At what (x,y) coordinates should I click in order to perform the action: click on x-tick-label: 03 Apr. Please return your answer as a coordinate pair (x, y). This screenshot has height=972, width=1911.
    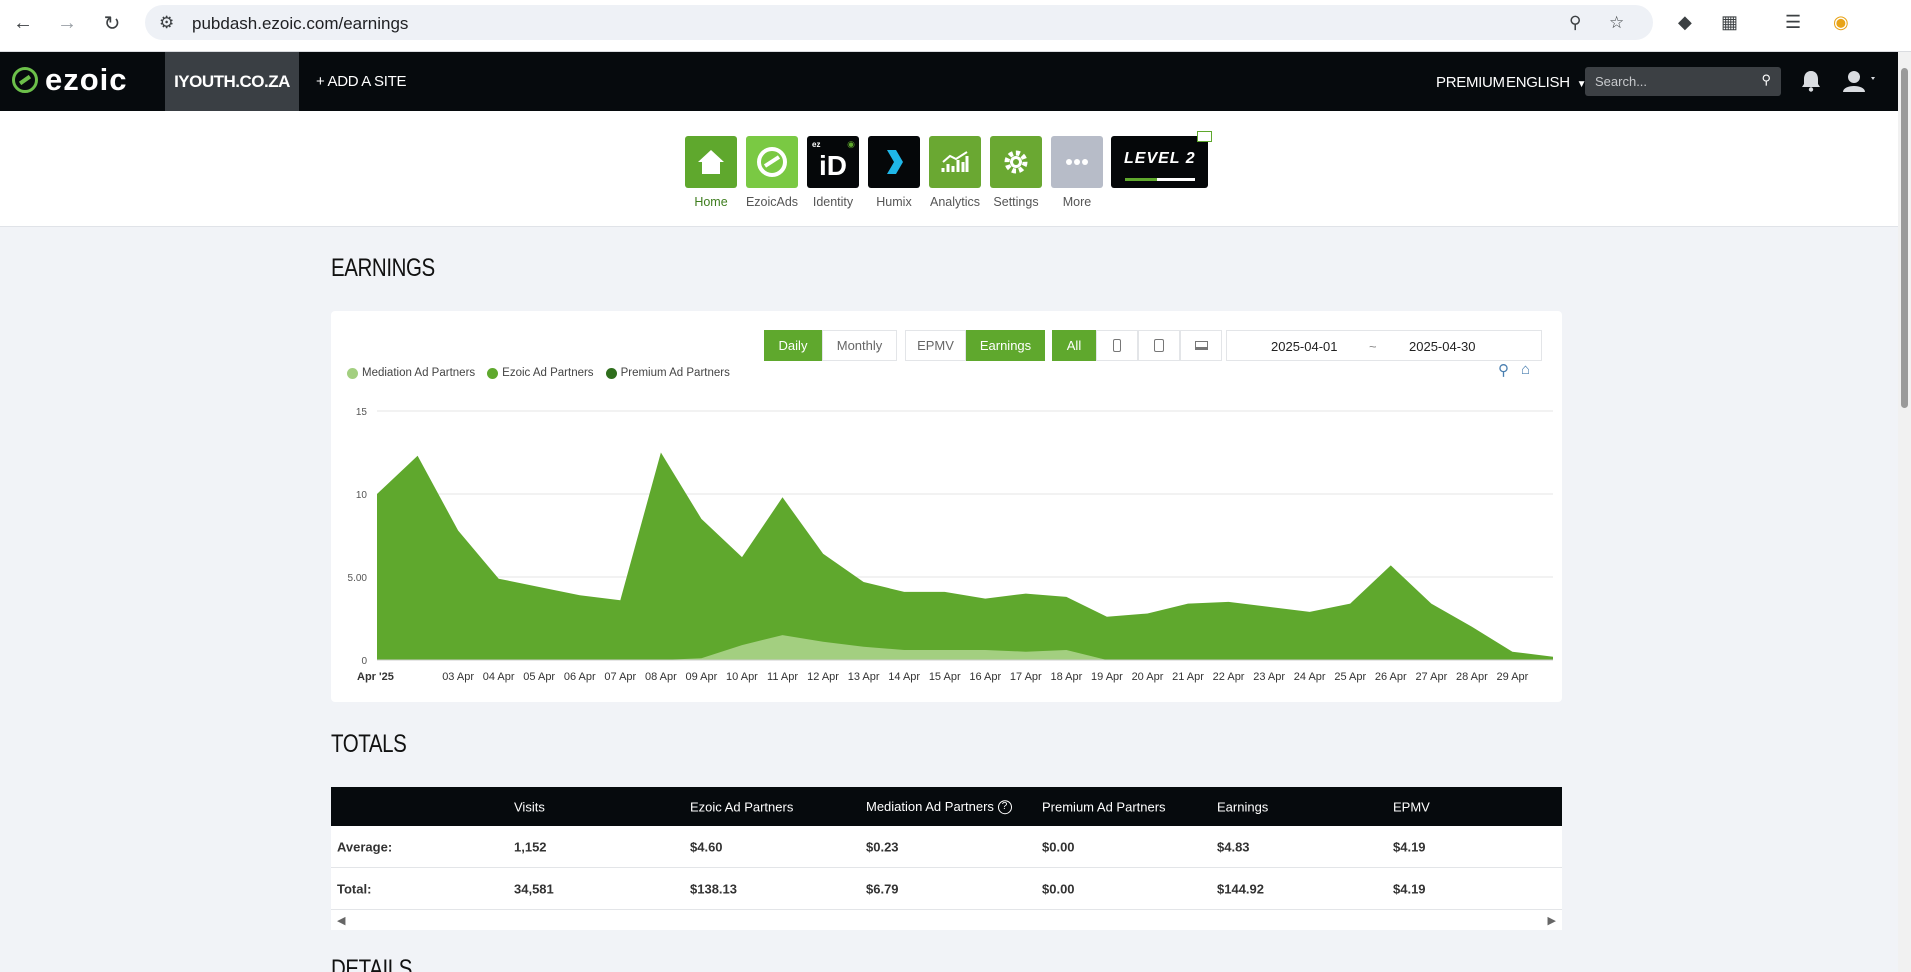
    Looking at the image, I should click on (458, 677).